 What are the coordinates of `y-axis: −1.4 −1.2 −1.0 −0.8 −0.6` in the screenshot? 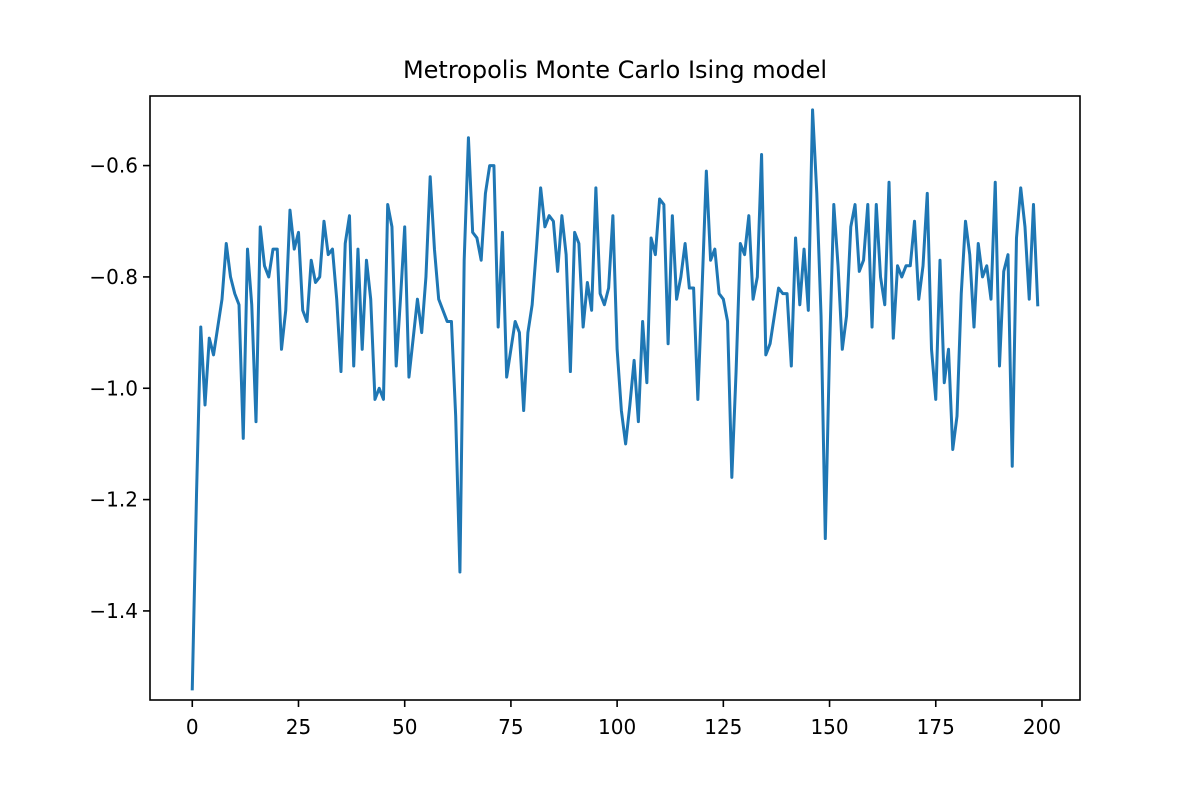 It's located at (119, 388).